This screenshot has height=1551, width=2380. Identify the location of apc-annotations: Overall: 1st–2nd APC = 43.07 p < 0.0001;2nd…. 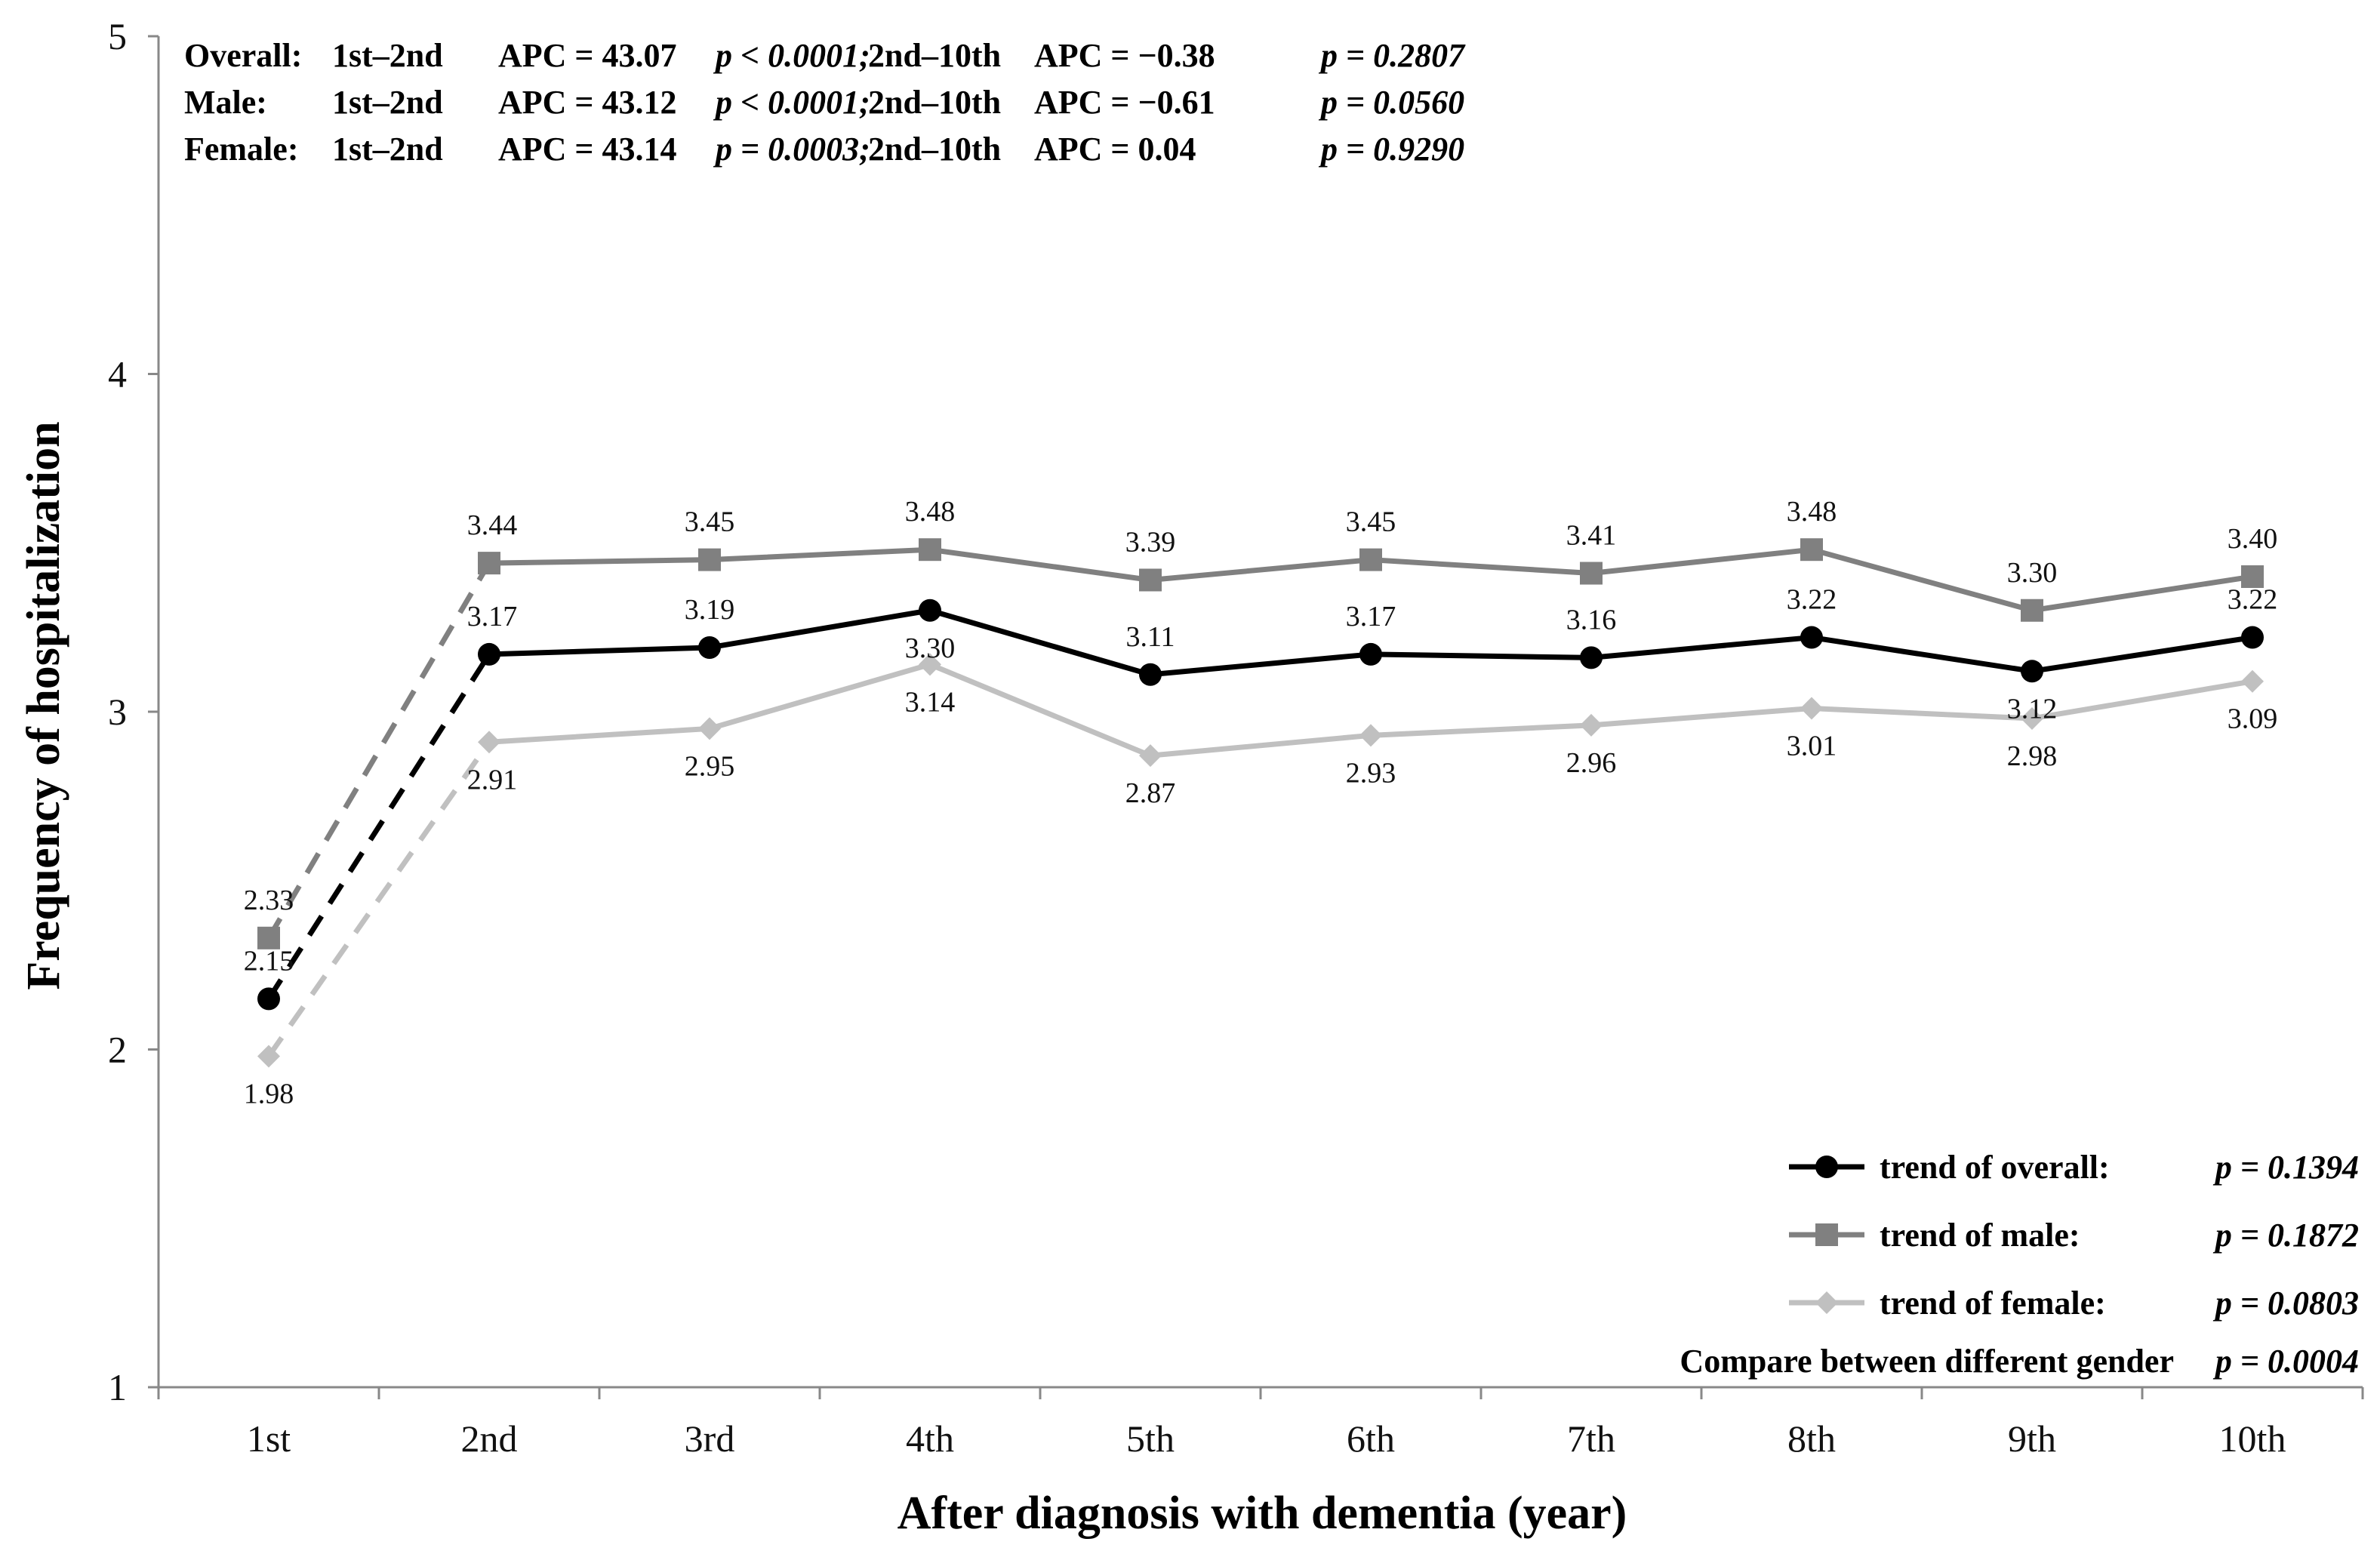
(825, 103).